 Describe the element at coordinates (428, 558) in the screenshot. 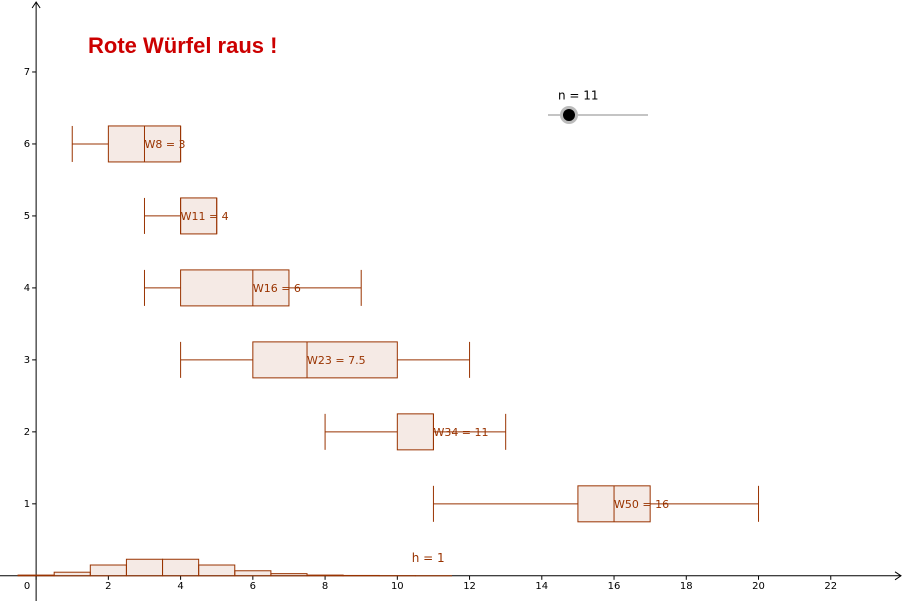

I see `annotation: h = 1` at that location.